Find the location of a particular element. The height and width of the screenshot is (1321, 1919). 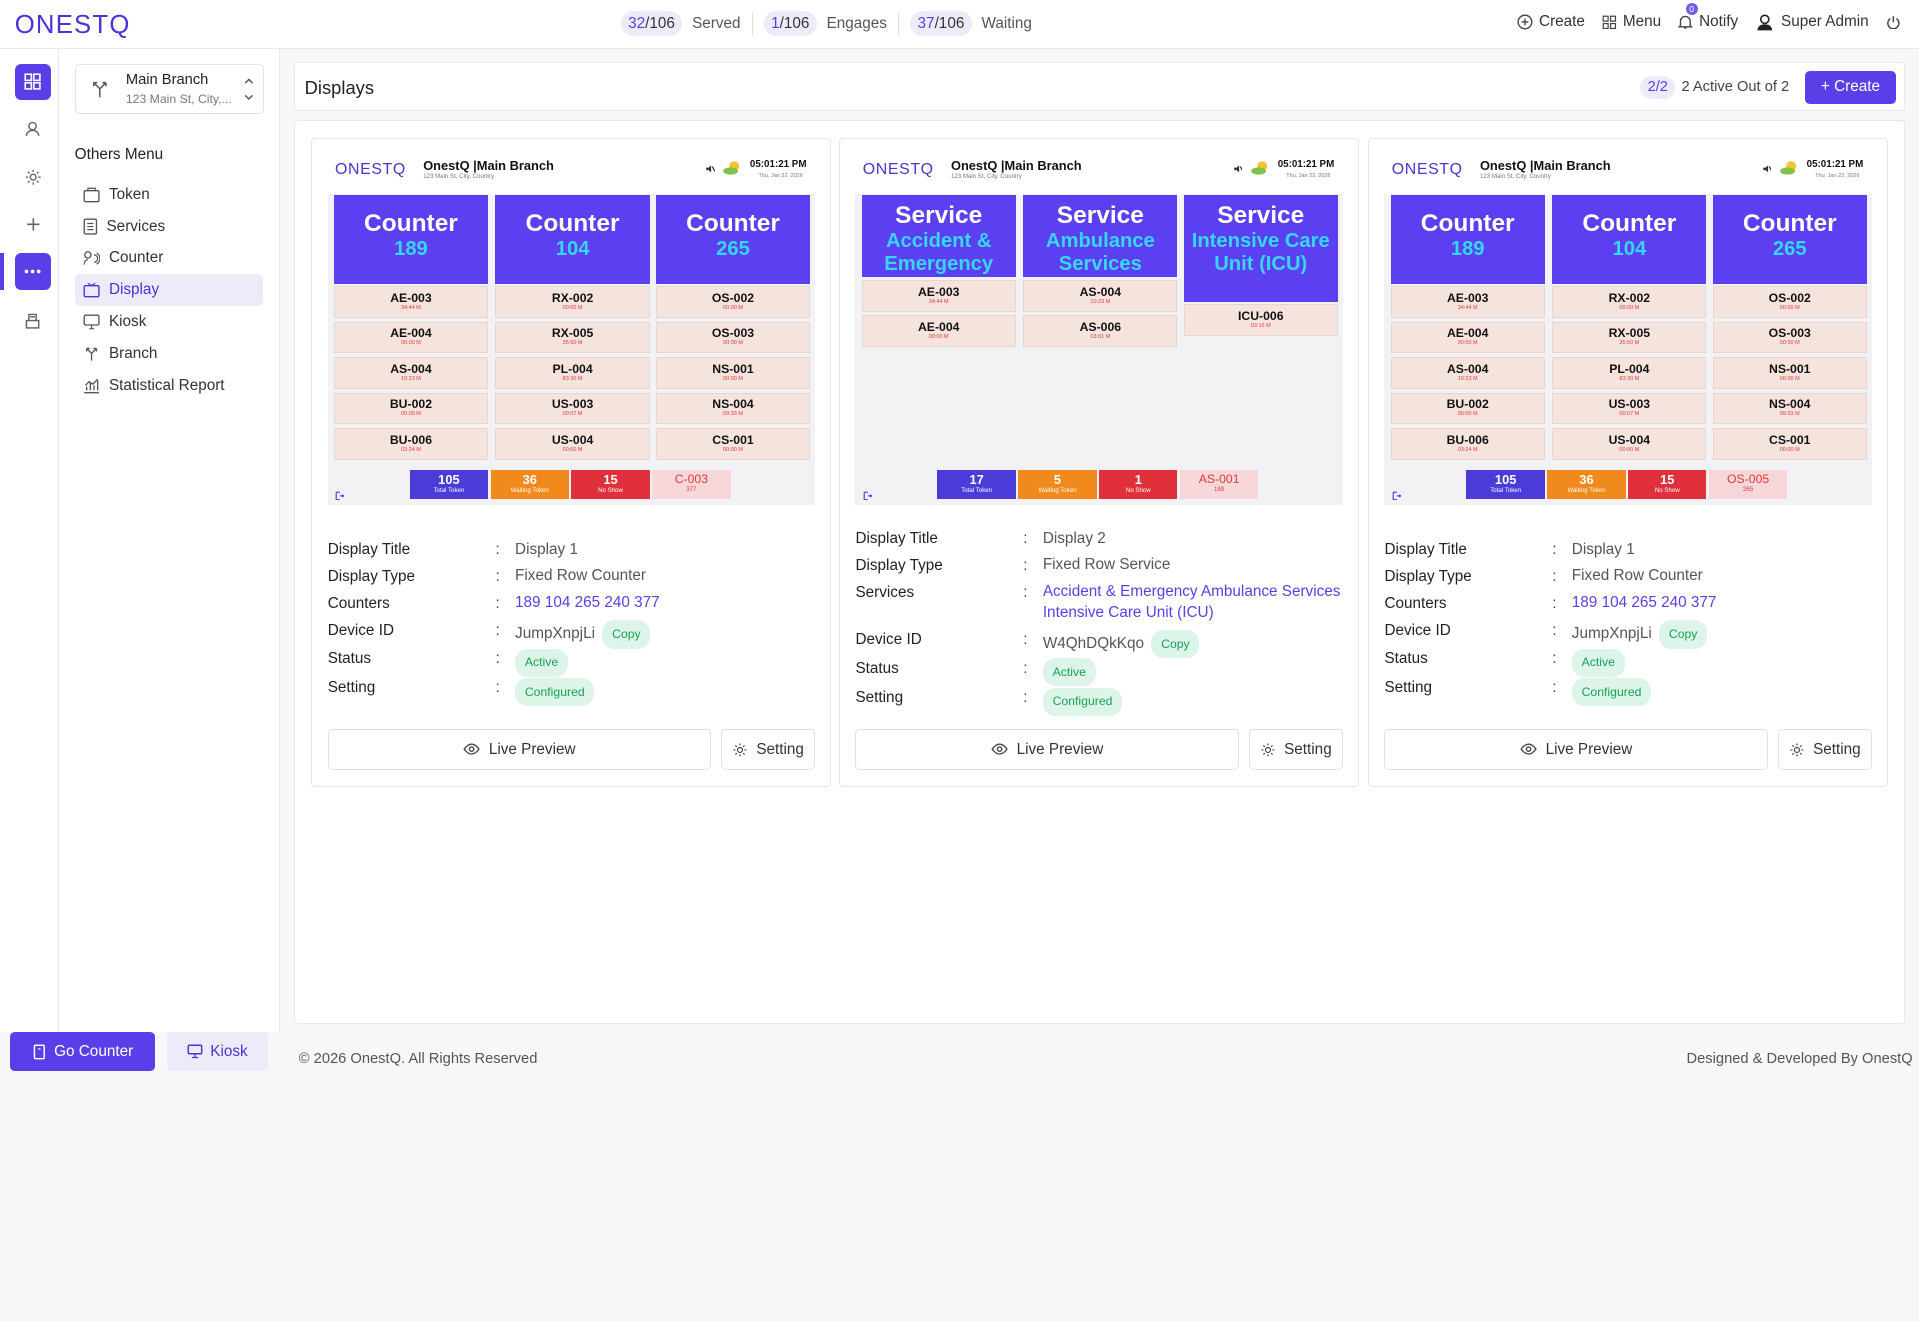

token-time: 10:23 M is located at coordinates (411, 378).